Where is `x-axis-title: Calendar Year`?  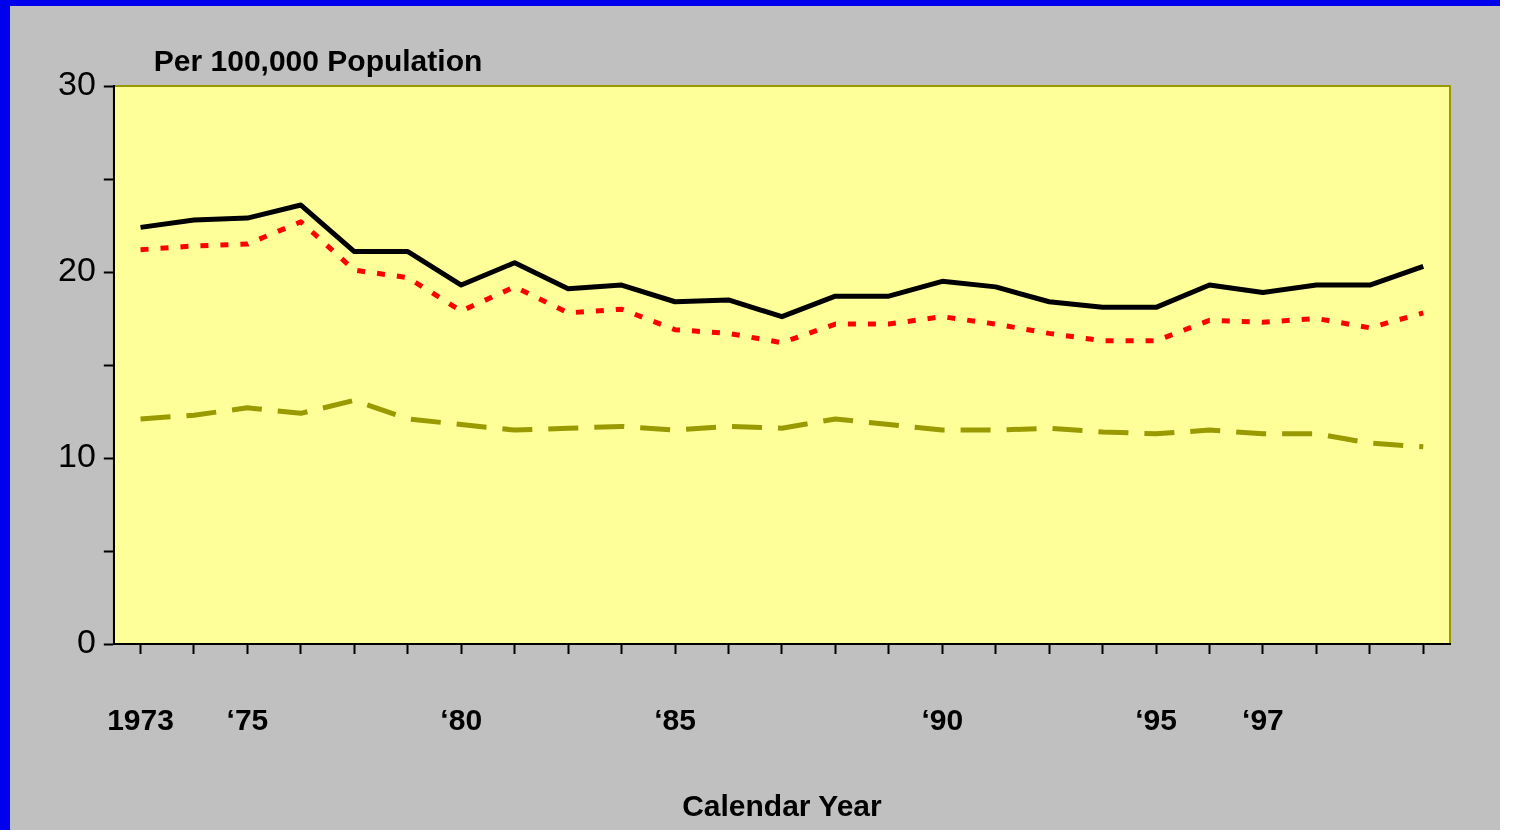 x-axis-title: Calendar Year is located at coordinates (782, 806).